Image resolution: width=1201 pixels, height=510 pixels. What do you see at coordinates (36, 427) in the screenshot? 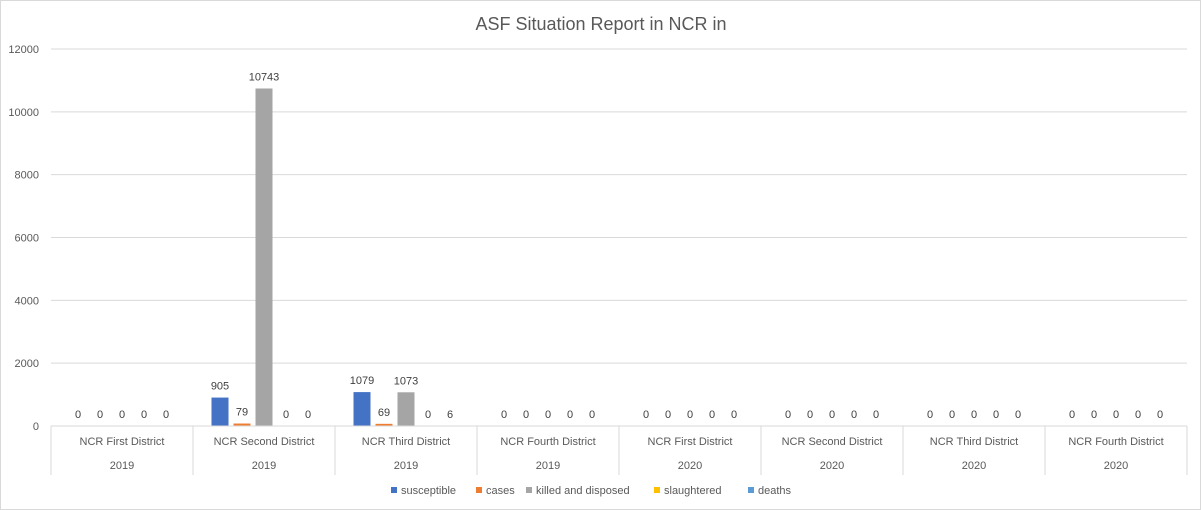
I see `y-tick-label: 0` at bounding box center [36, 427].